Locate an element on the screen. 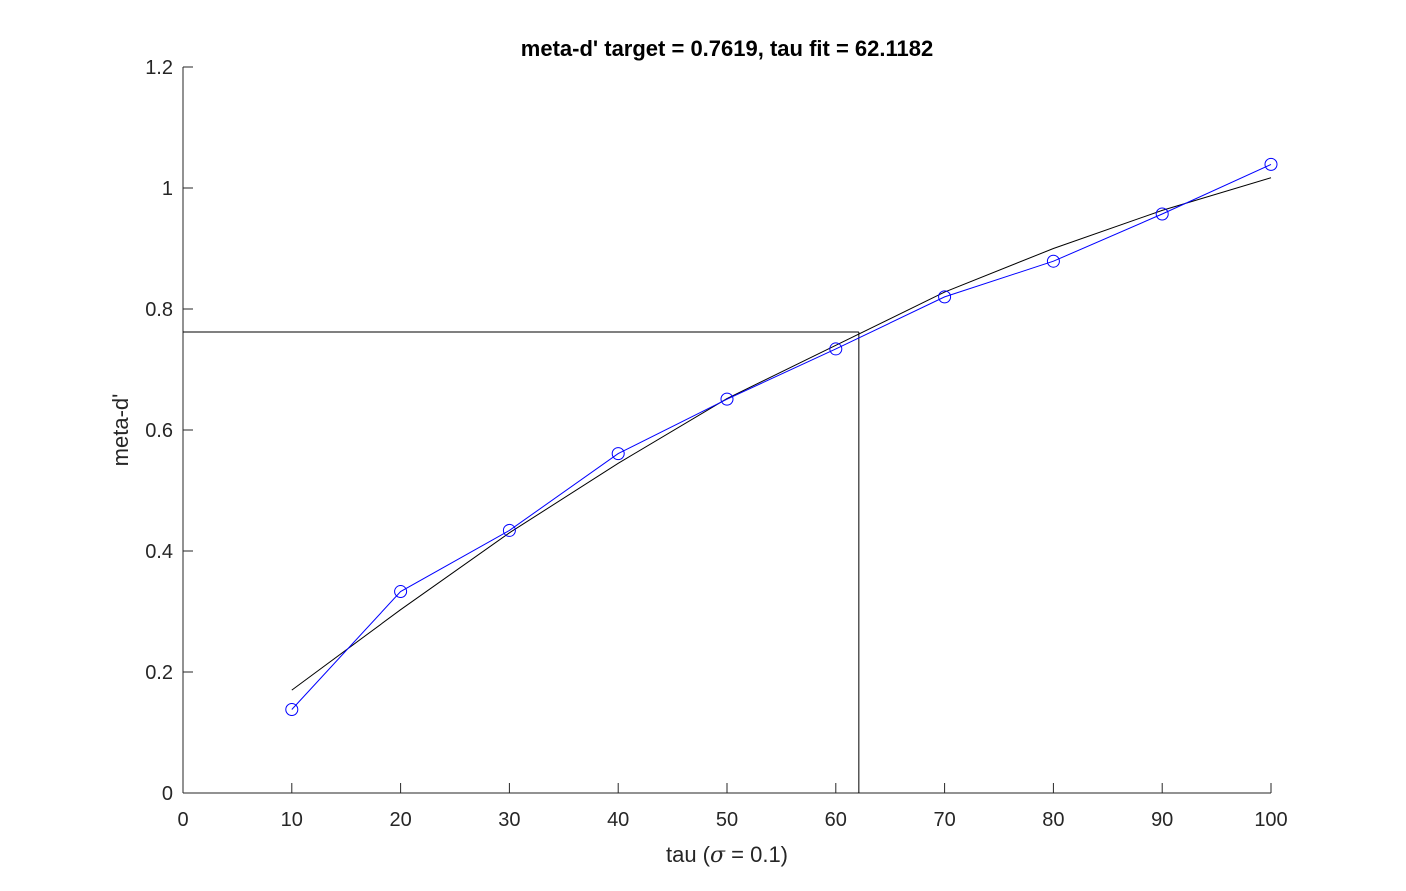  x-tick-label: 50 is located at coordinates (727, 820).